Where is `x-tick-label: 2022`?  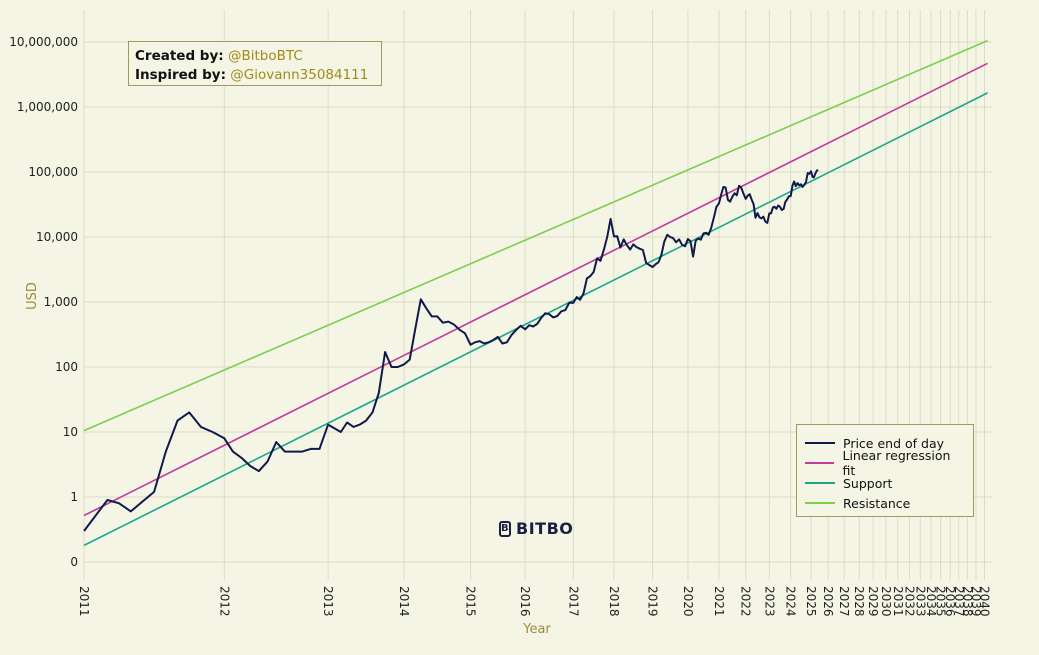 x-tick-label: 2022 is located at coordinates (746, 601).